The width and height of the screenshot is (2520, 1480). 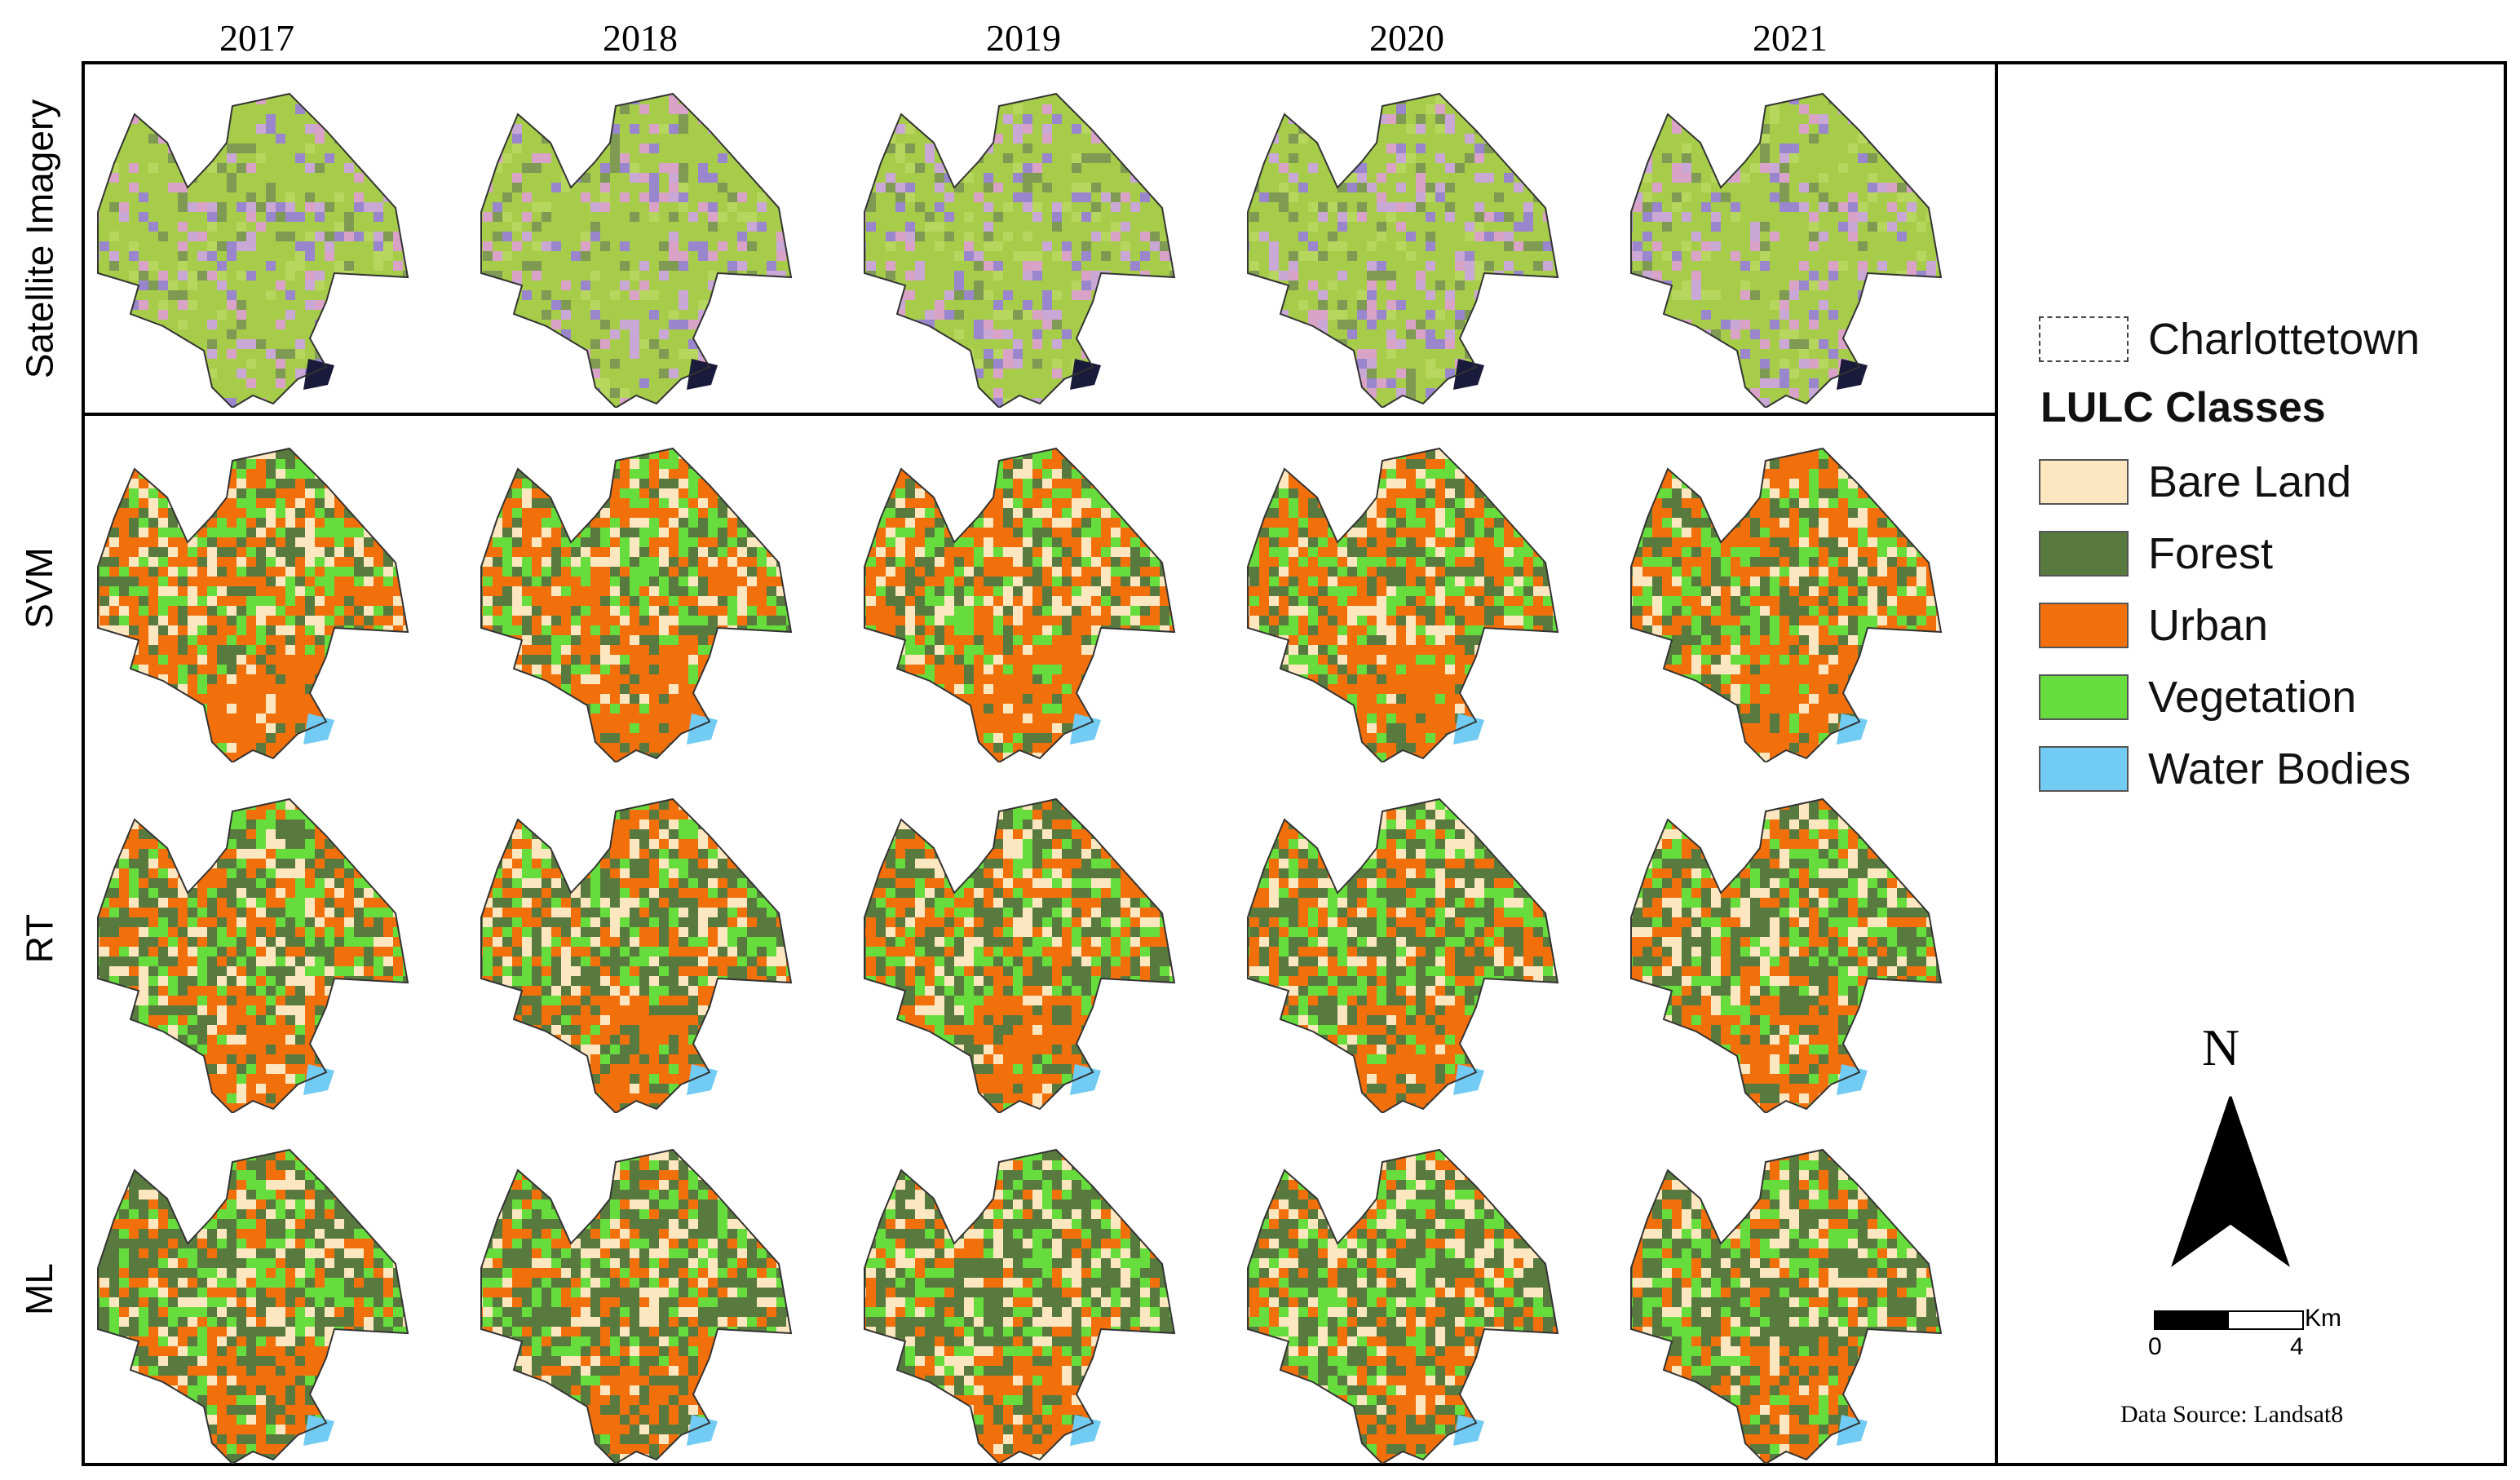 What do you see at coordinates (2183, 407) in the screenshot?
I see `legend-title: LULC Classes` at bounding box center [2183, 407].